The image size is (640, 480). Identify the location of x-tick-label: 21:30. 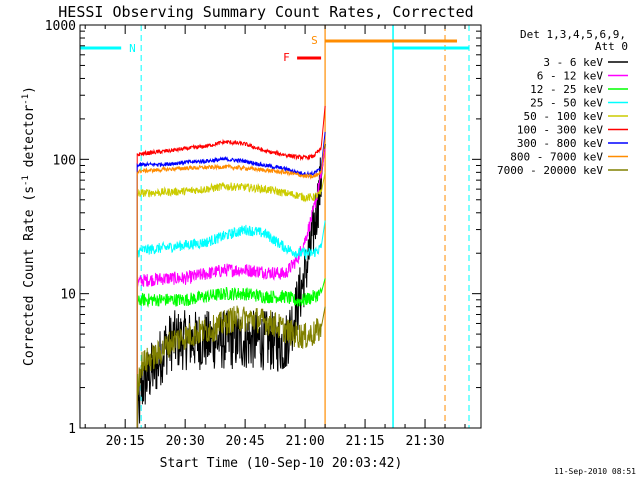
(424, 441).